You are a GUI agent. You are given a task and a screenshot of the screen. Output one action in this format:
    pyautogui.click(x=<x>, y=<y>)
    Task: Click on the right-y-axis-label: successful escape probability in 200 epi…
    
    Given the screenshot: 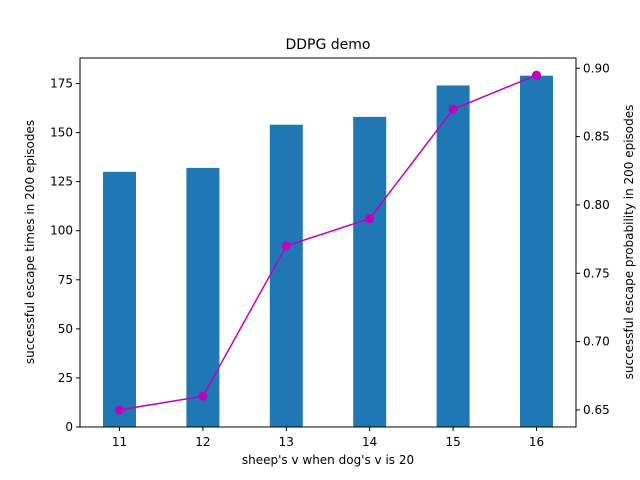 What is the action you would take?
    pyautogui.click(x=629, y=242)
    